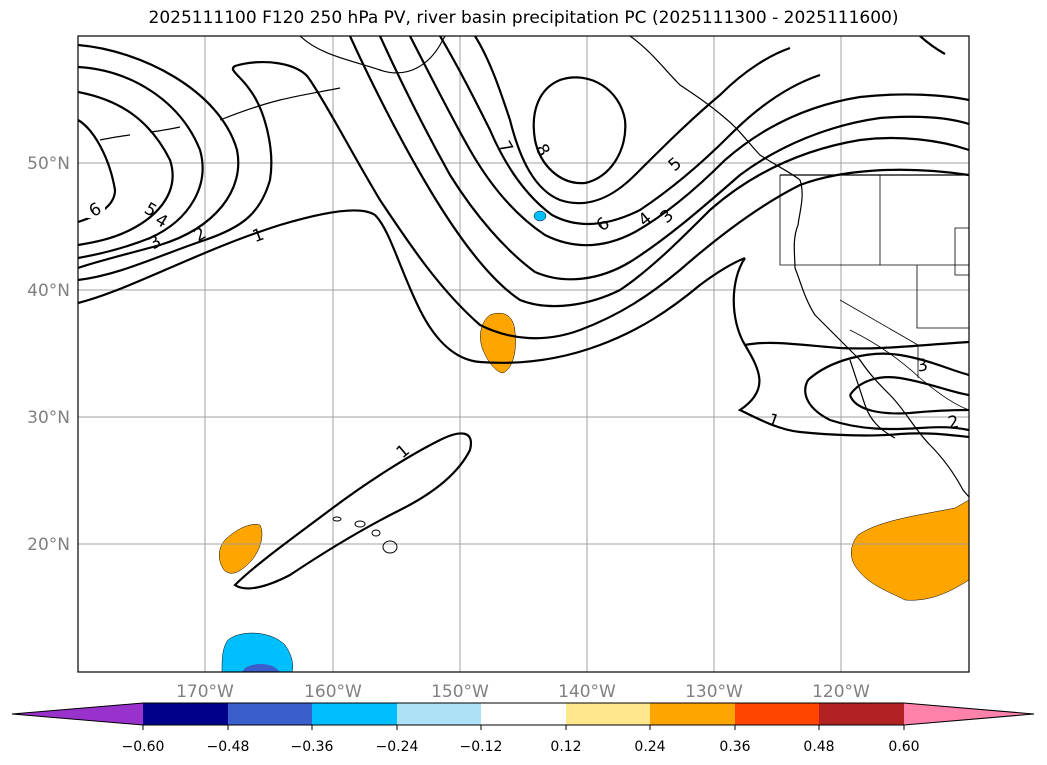 This screenshot has width=1047, height=765. Describe the element at coordinates (734, 747) in the screenshot. I see `colorbar-tick-label: 0.36` at that location.